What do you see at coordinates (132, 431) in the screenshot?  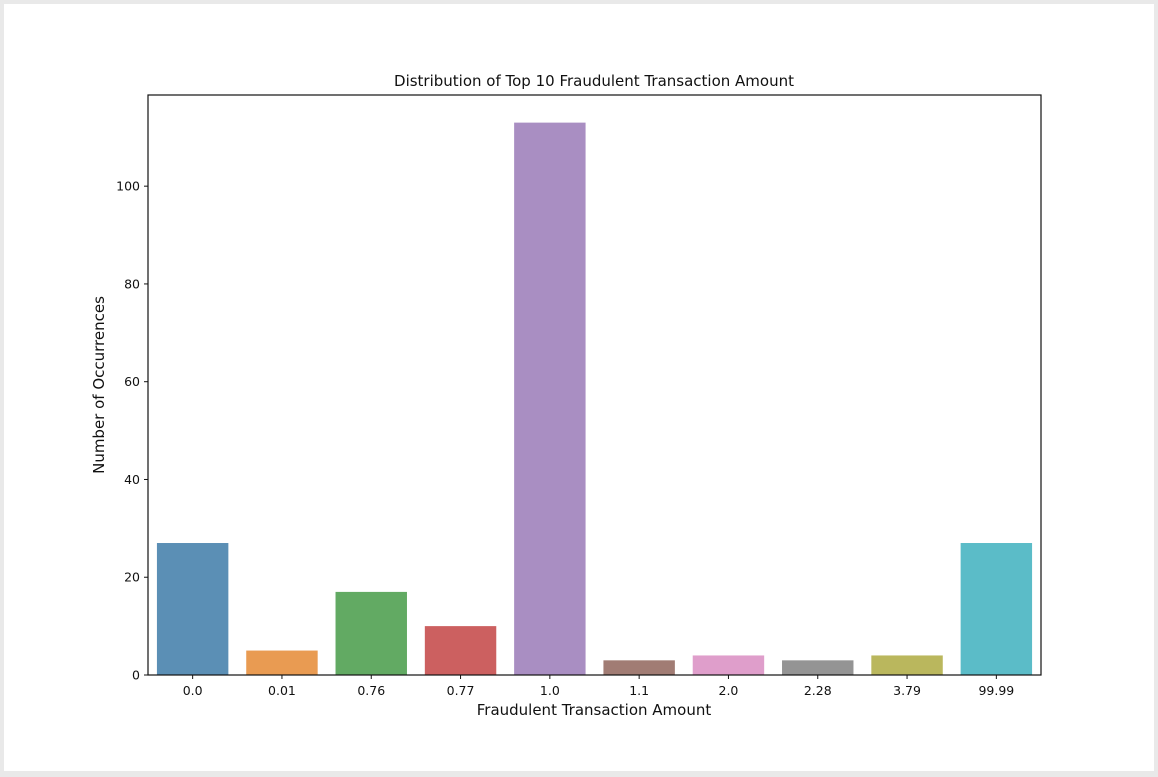 I see `y-axis-ticks: 0 20 40 60 80 100` at bounding box center [132, 431].